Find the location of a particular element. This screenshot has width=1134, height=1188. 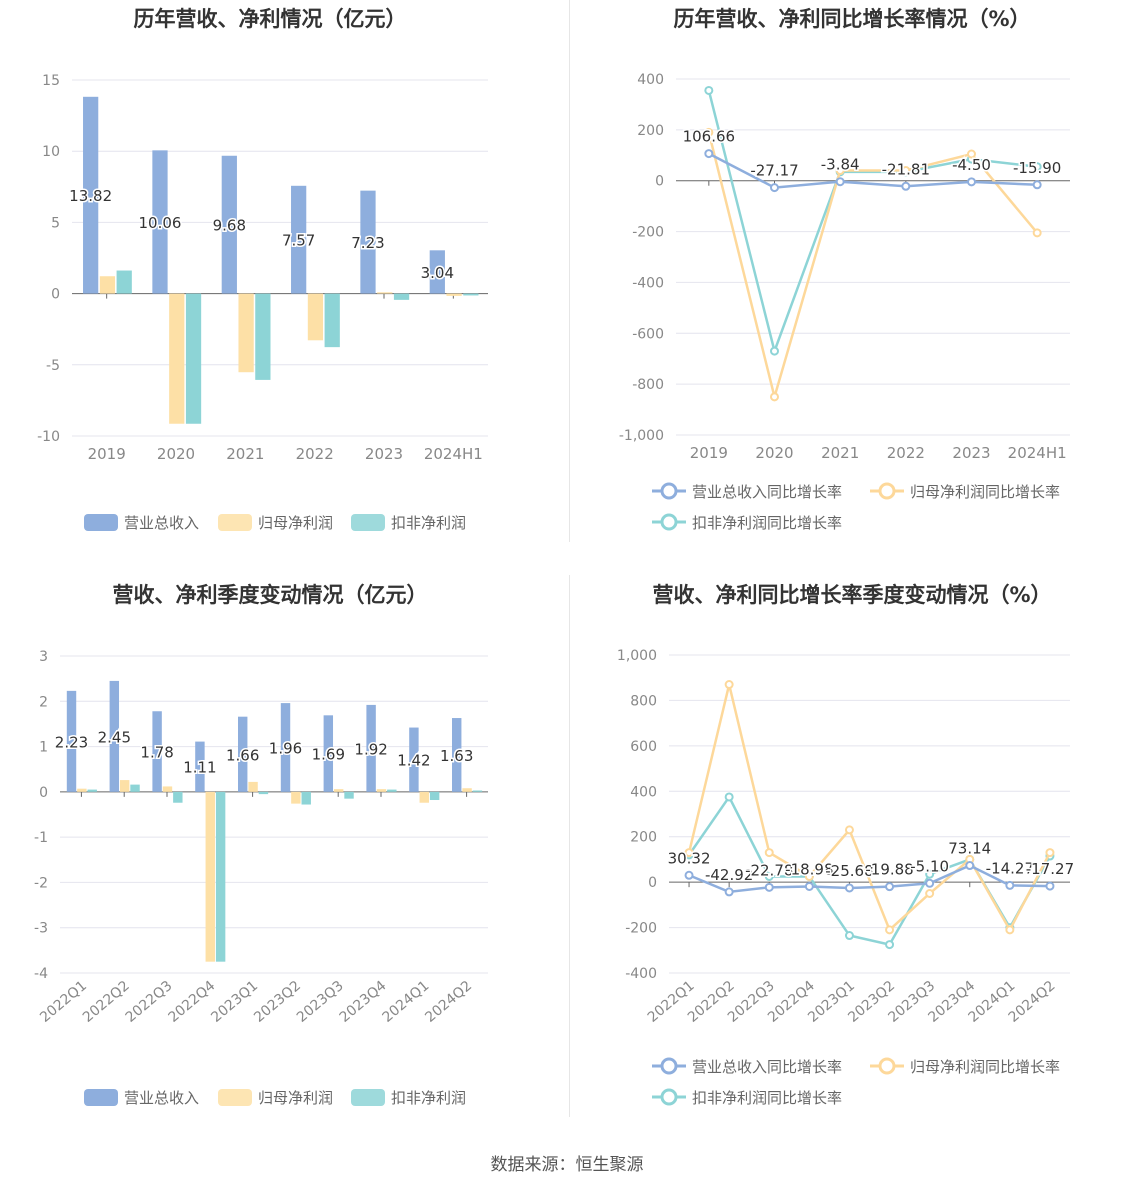

data-label: -21.81 is located at coordinates (906, 169).